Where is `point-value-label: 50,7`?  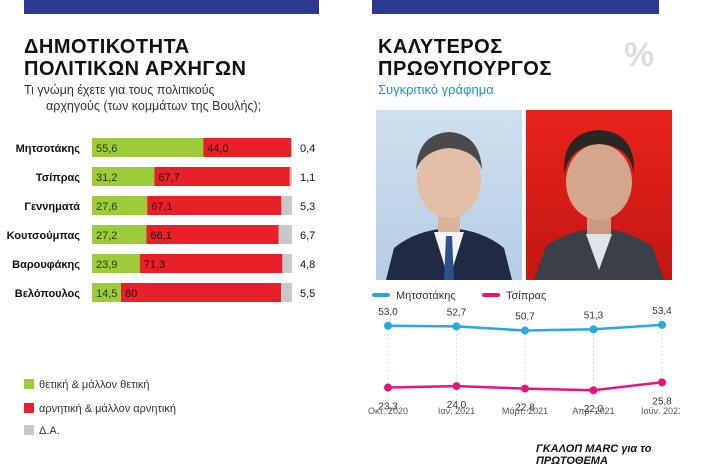
point-value-label: 50,7 is located at coordinates (525, 317).